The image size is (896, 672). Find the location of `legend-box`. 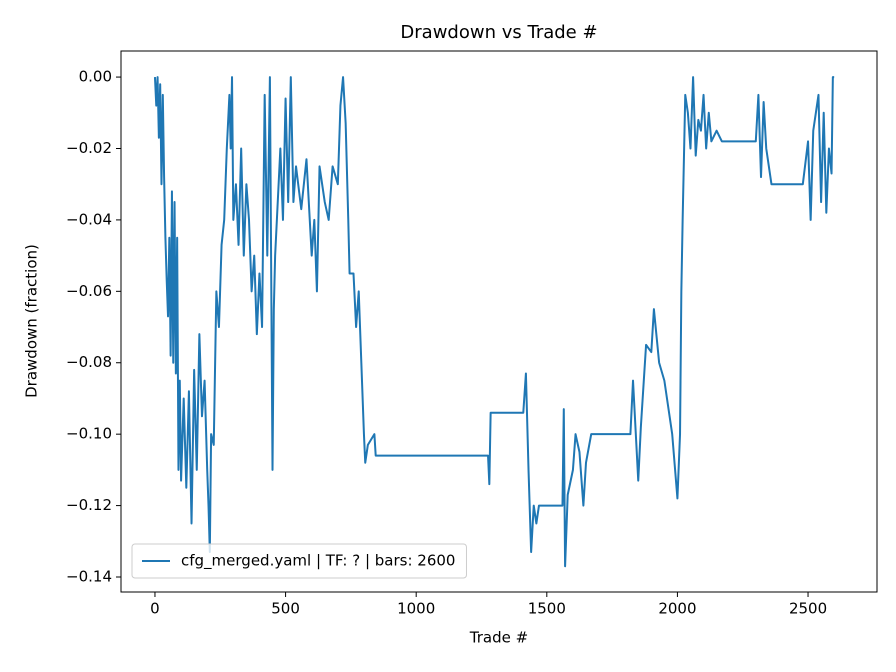

legend-box is located at coordinates (299, 561).